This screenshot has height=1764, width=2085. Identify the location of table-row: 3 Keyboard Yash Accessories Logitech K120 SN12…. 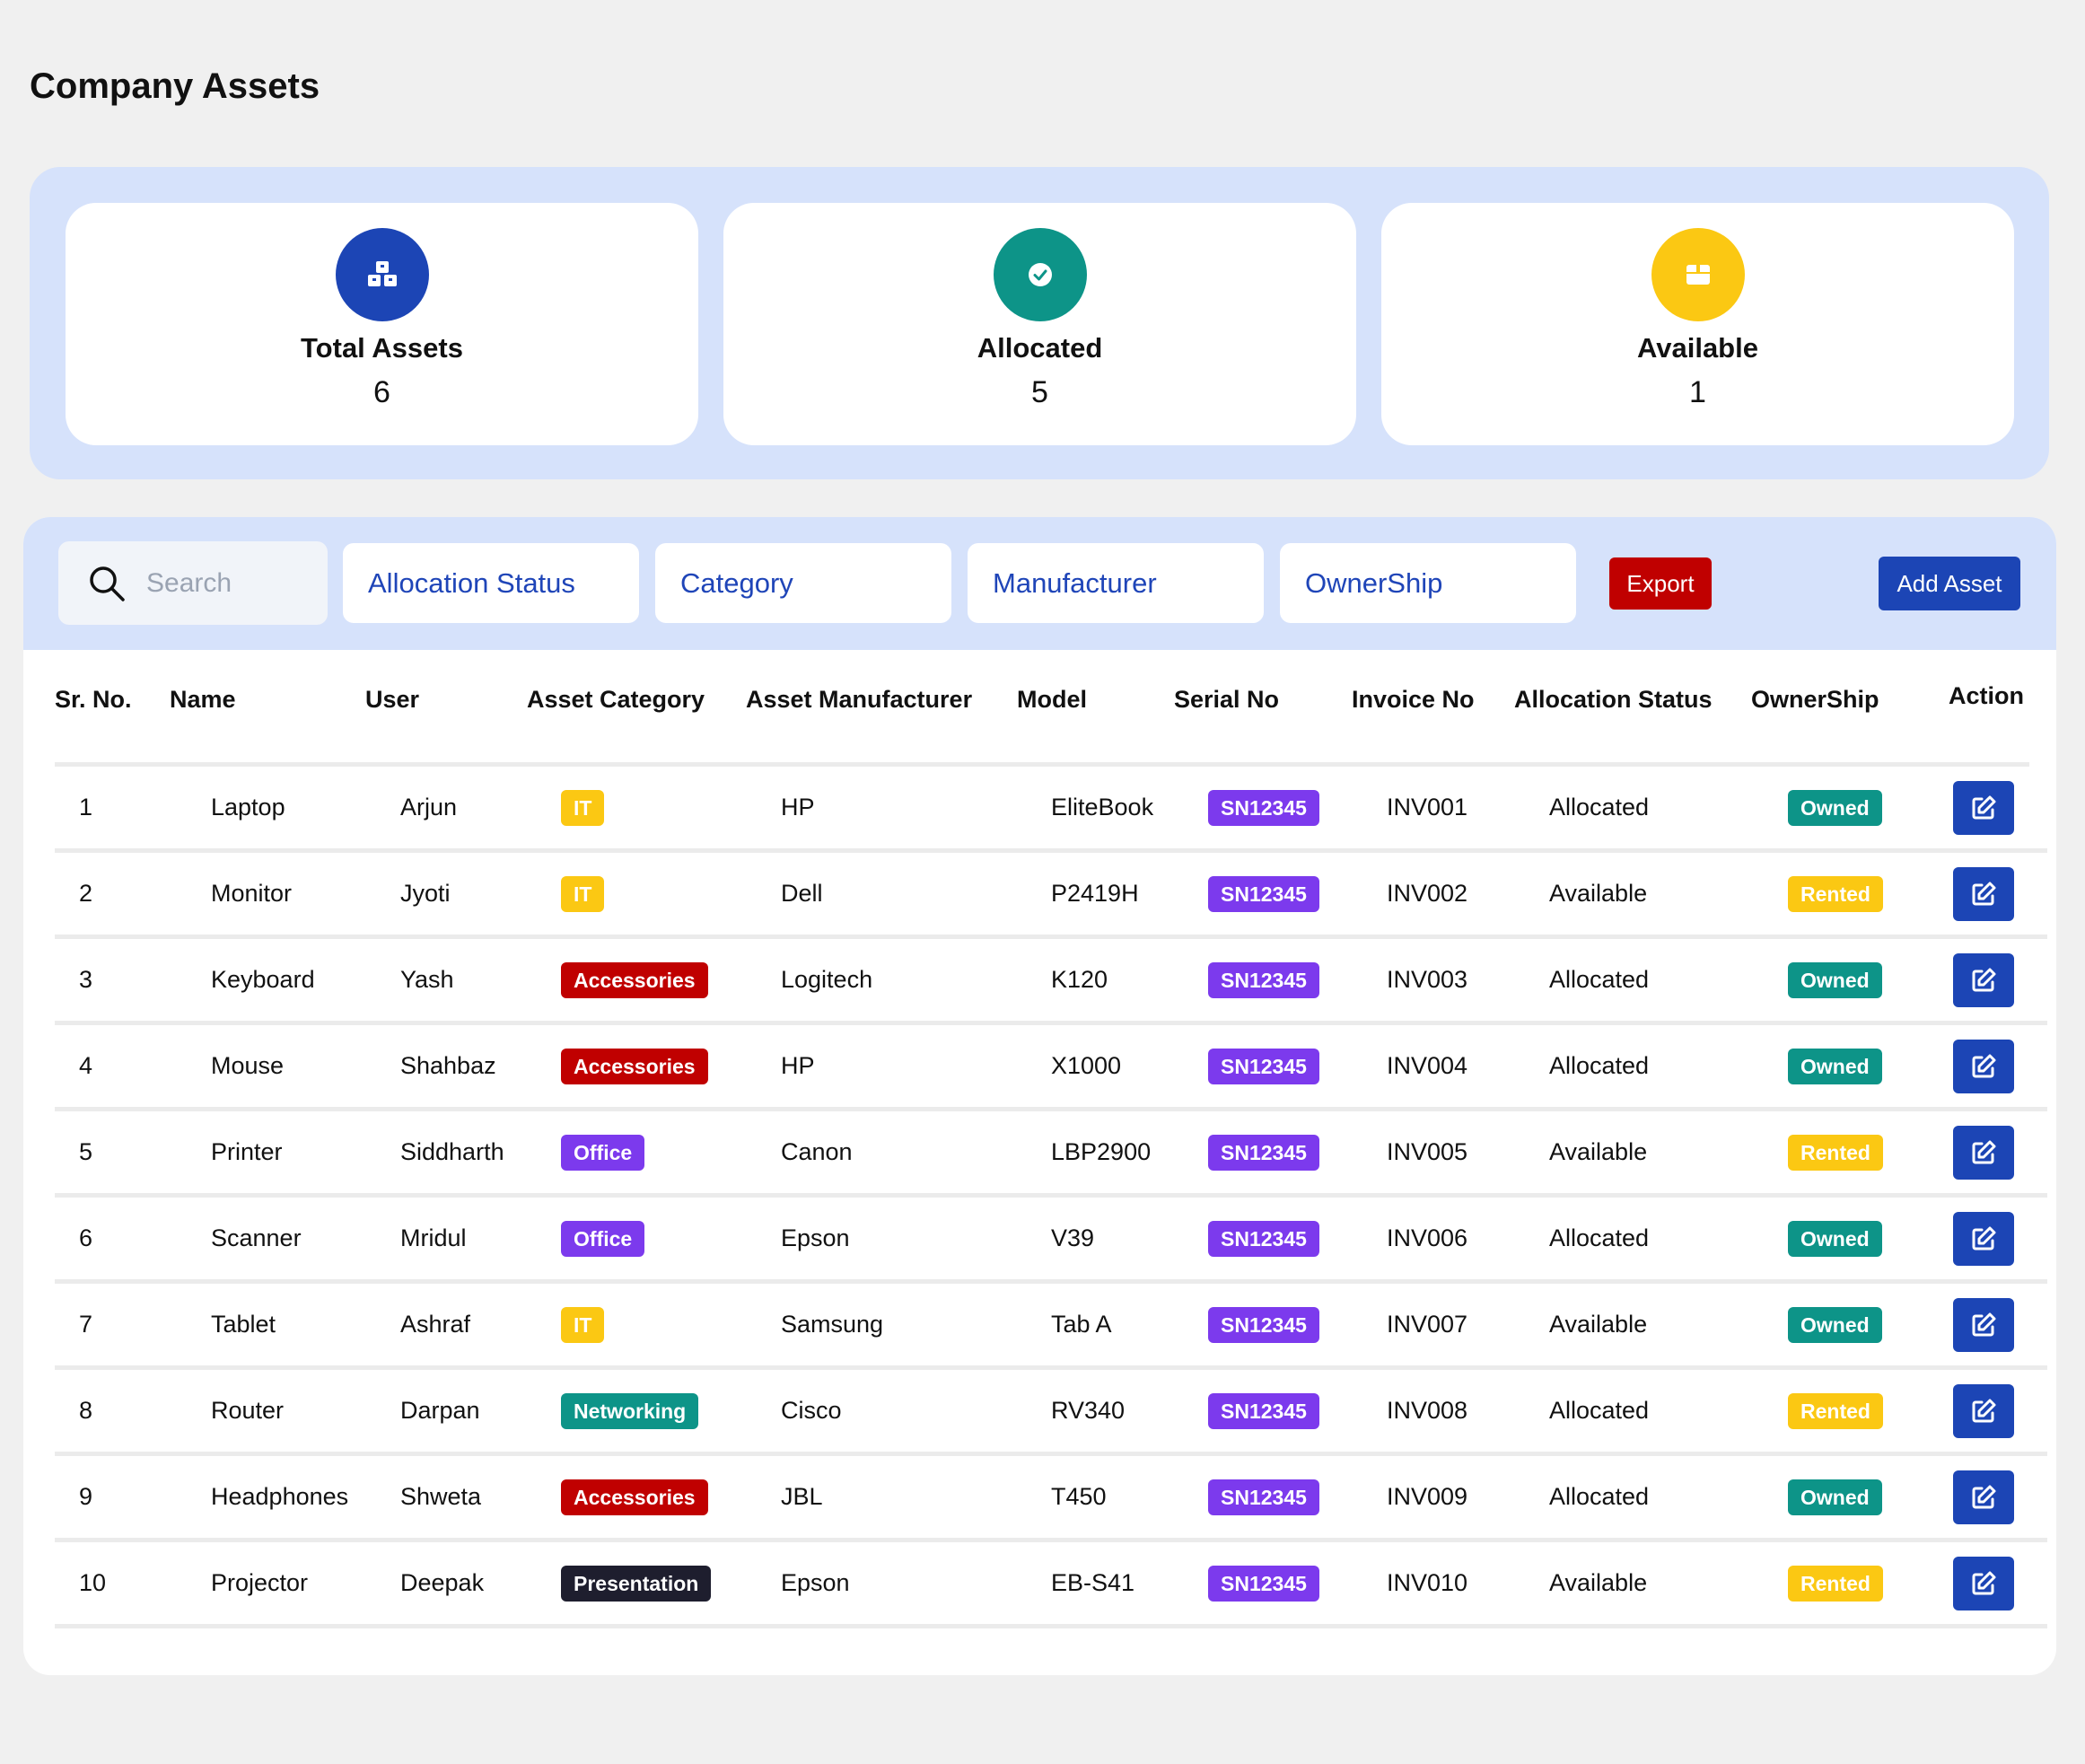
(1051, 982).